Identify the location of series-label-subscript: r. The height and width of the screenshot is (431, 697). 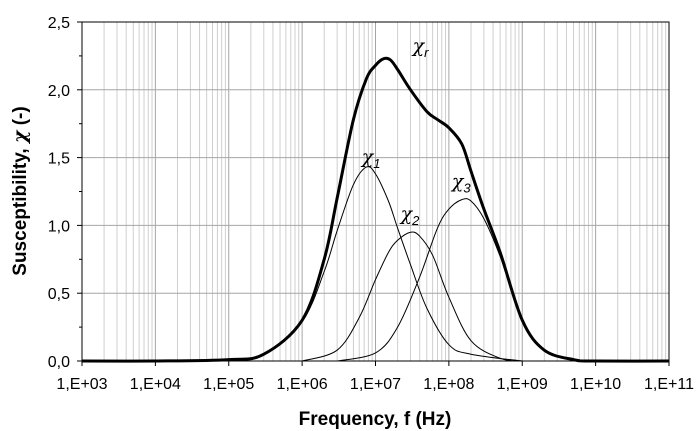
(426, 52).